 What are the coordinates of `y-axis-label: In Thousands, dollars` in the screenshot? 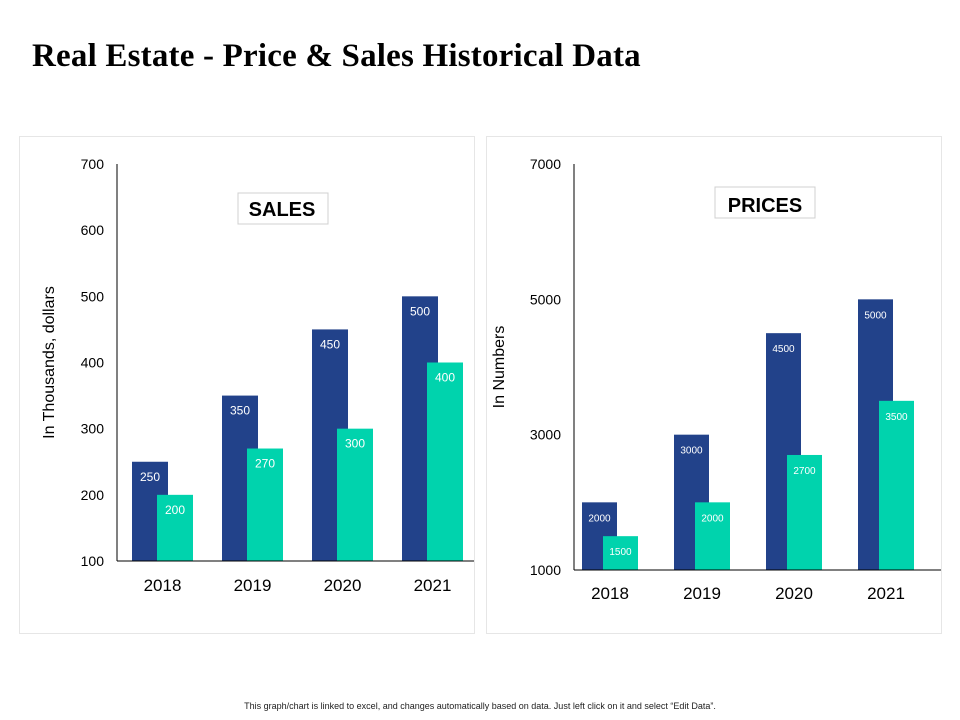 It's located at (49, 362).